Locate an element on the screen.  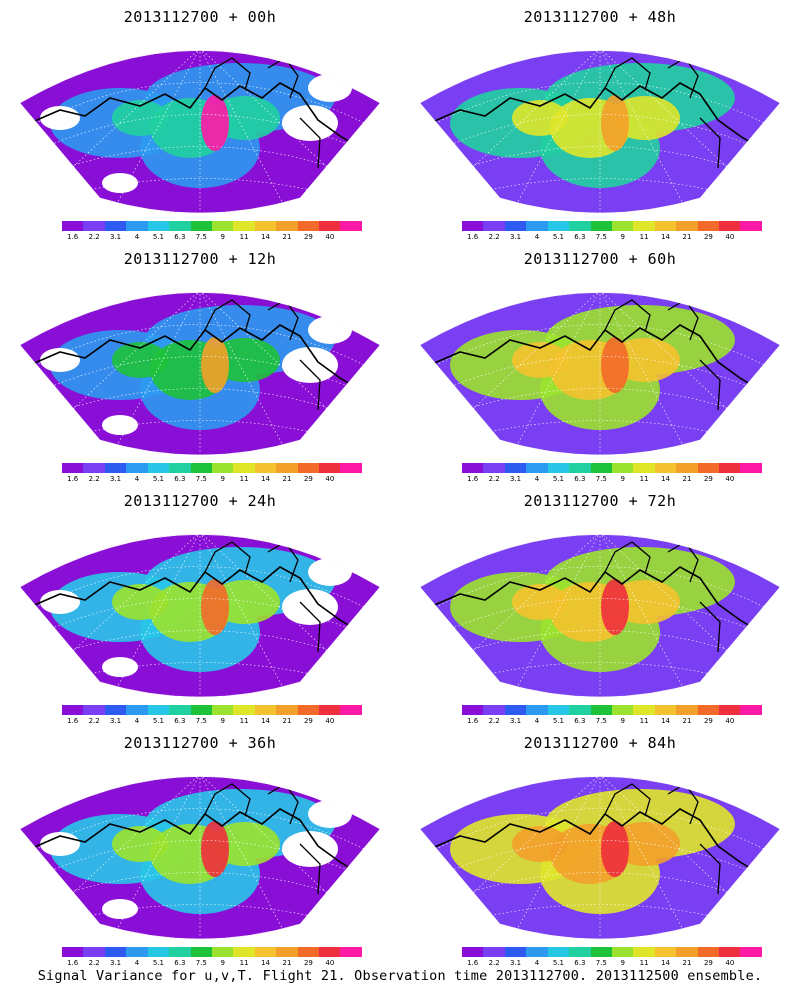
panel-title: 2013112700 + 36h is located at coordinates (200, 743).